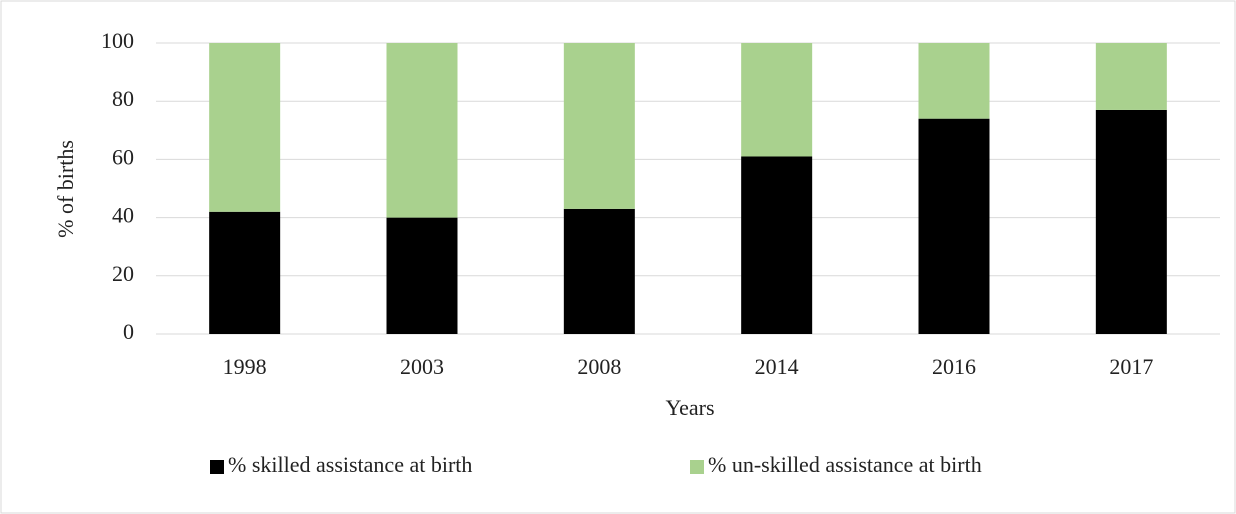  Describe the element at coordinates (599, 366) in the screenshot. I see `x-tick-label: 2008` at that location.